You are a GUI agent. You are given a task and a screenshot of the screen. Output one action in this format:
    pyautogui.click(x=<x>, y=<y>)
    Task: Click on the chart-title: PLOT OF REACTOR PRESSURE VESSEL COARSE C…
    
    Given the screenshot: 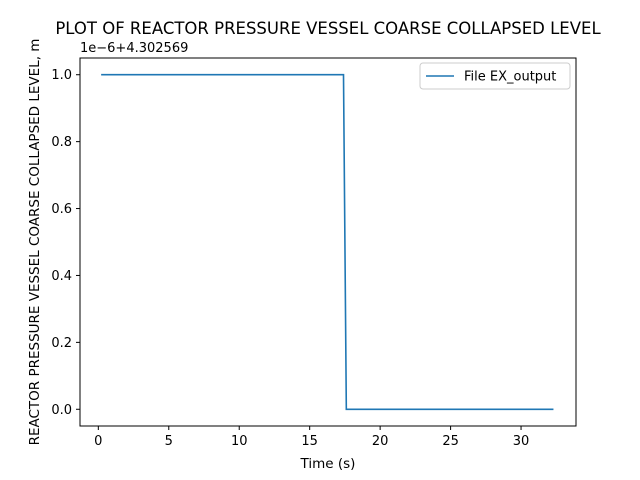 What is the action you would take?
    pyautogui.click(x=328, y=28)
    